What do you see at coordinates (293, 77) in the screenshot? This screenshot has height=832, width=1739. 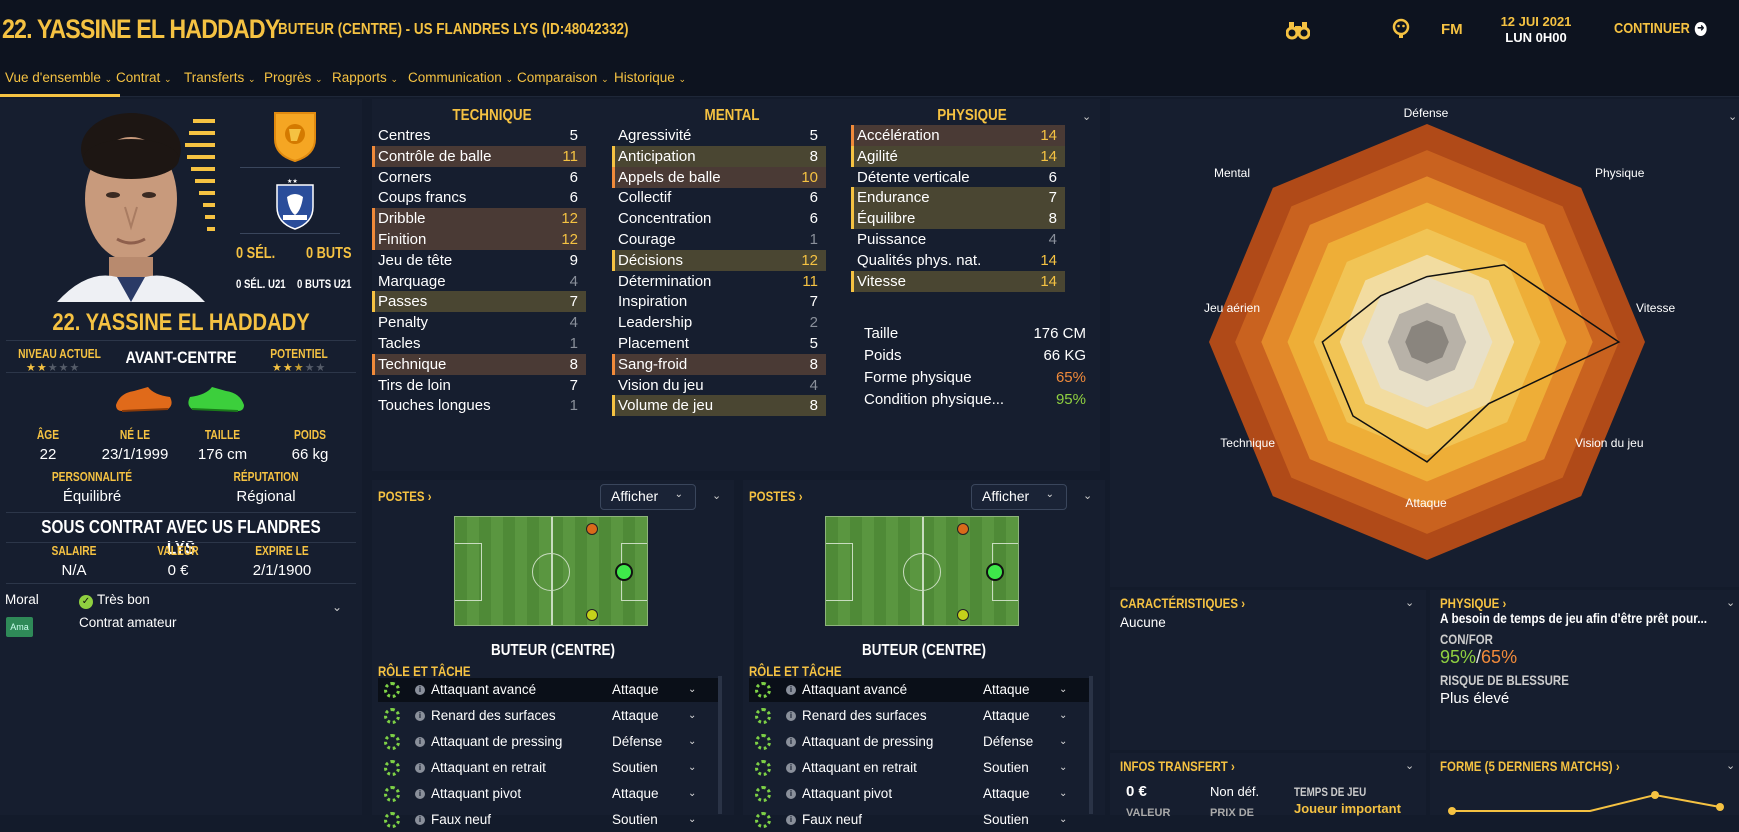 I see `menu-progres: Progrès ⌄` at bounding box center [293, 77].